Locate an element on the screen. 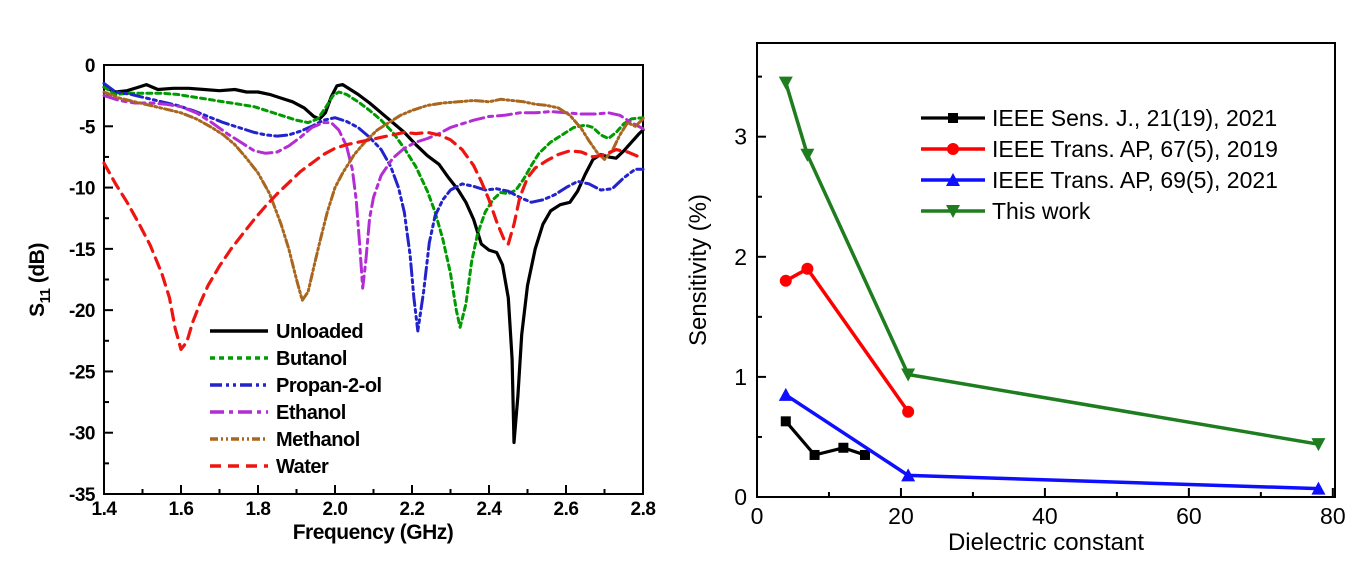 This screenshot has width=1369, height=571. legend-item-this-work: This work is located at coordinates (1006, 211).